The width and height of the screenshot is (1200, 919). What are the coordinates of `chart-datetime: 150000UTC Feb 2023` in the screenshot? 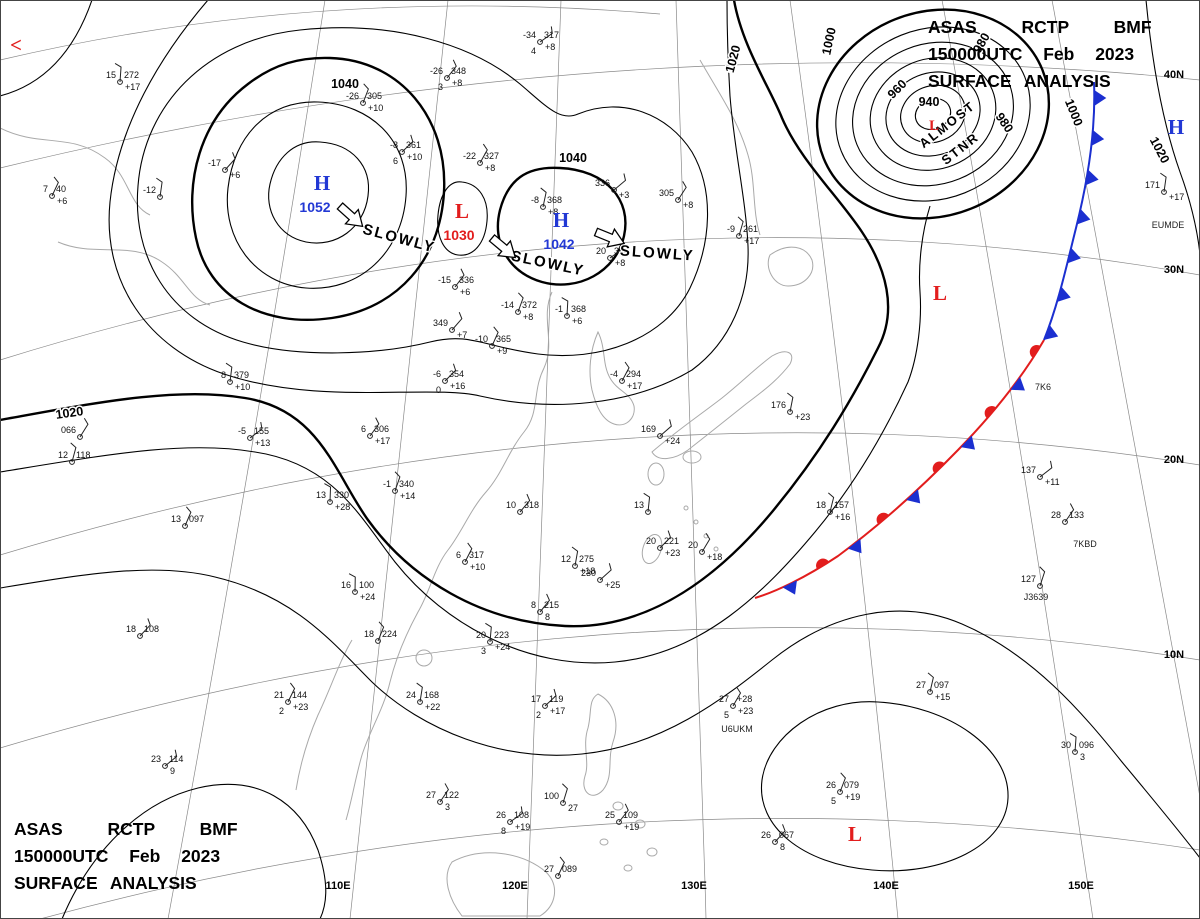 It's located at (1031, 54).